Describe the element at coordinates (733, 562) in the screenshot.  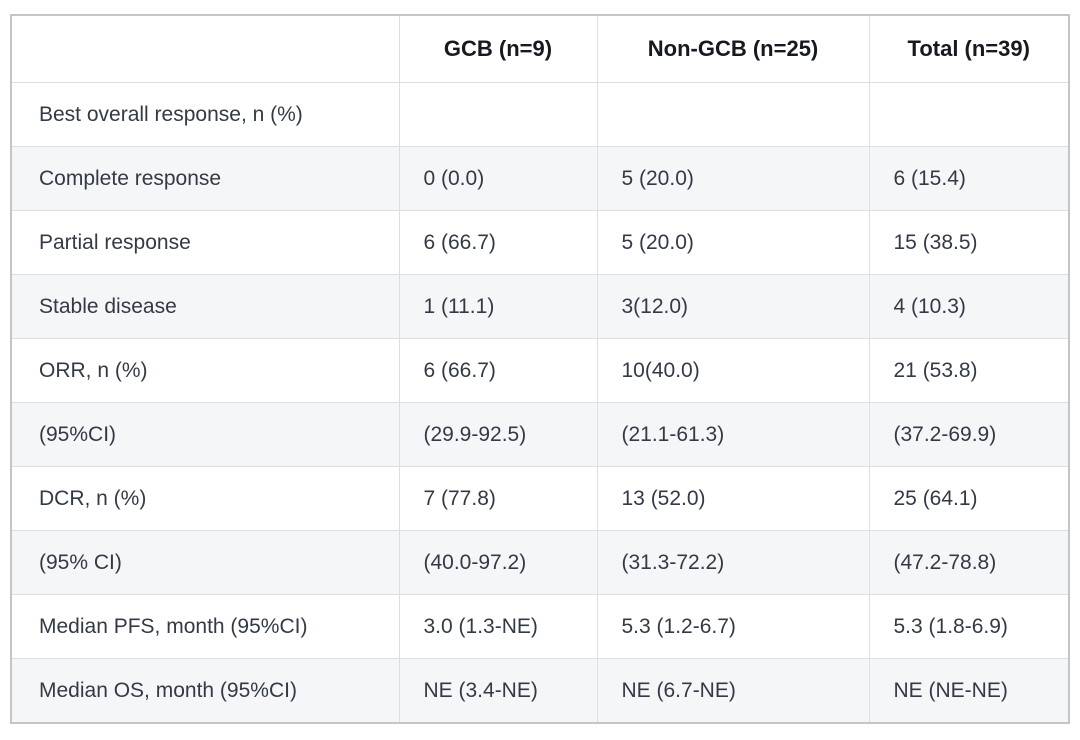
I see `value-cell: (31.3-72.2)` at that location.